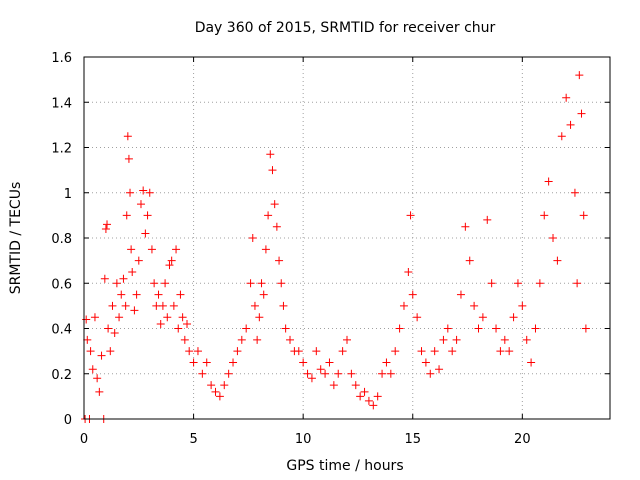  I want to click on y-tick-label: 0.6, so click(61, 284).